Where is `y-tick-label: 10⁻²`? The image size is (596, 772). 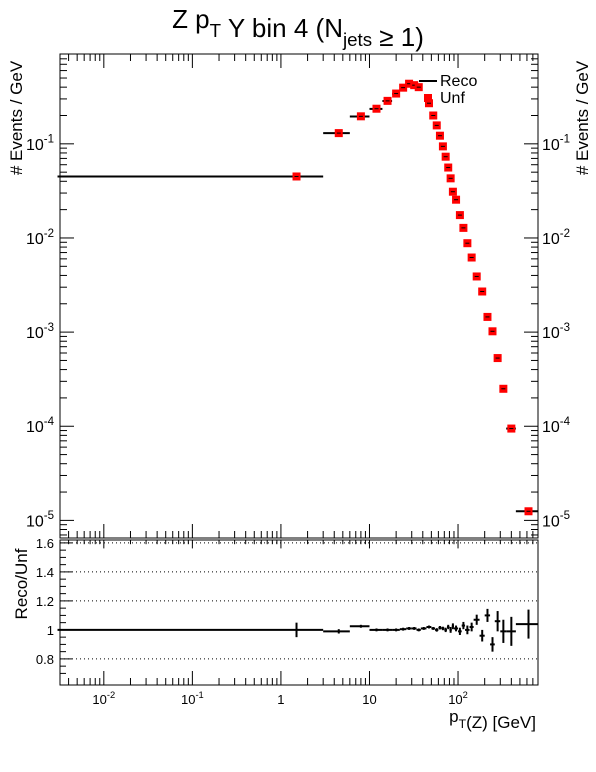
y-tick-label: 10⁻² is located at coordinates (40, 238).